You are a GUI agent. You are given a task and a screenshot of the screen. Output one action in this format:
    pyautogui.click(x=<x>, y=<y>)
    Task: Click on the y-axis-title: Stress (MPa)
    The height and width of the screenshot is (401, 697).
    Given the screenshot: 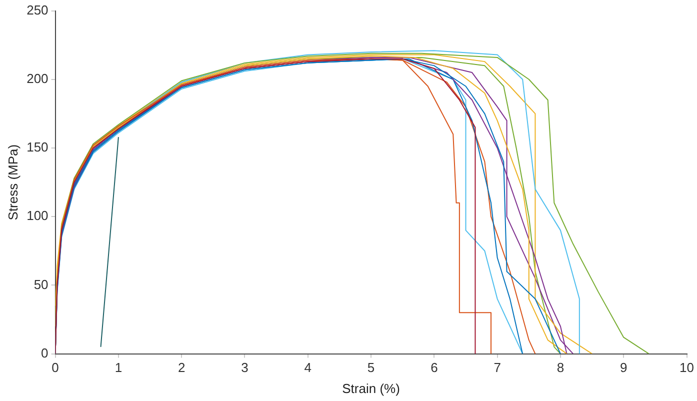 What is the action you would take?
    pyautogui.click(x=12, y=182)
    